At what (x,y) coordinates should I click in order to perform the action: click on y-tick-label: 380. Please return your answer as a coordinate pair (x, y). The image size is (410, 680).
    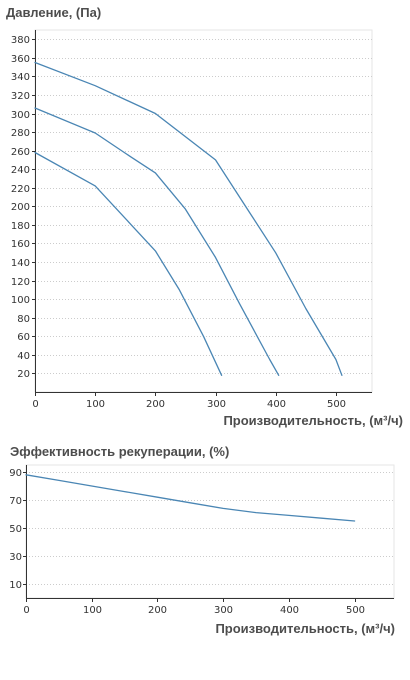
    Looking at the image, I should click on (20, 40).